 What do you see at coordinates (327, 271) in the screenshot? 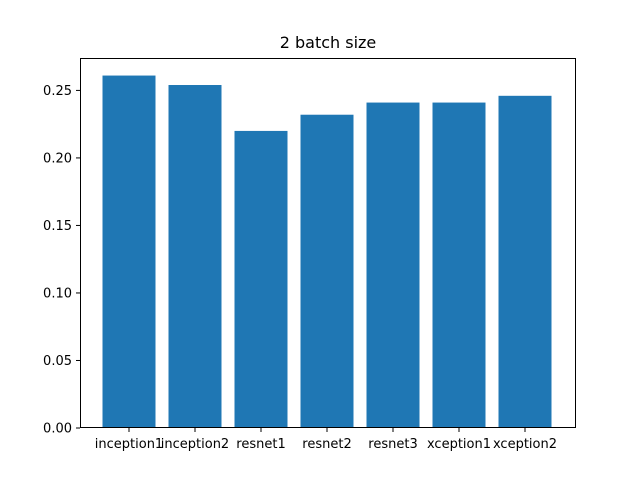
I see `bar-resnet2` at bounding box center [327, 271].